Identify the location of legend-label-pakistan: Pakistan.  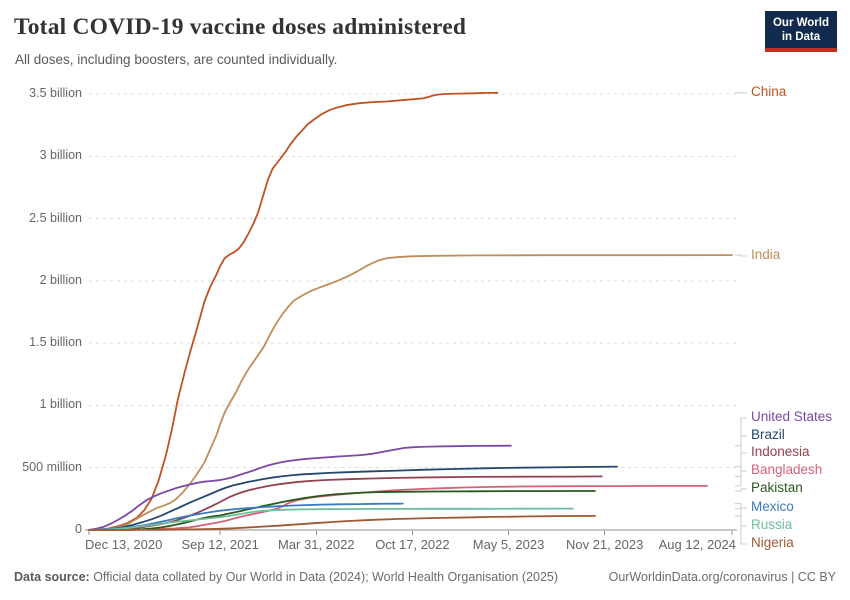
(777, 487).